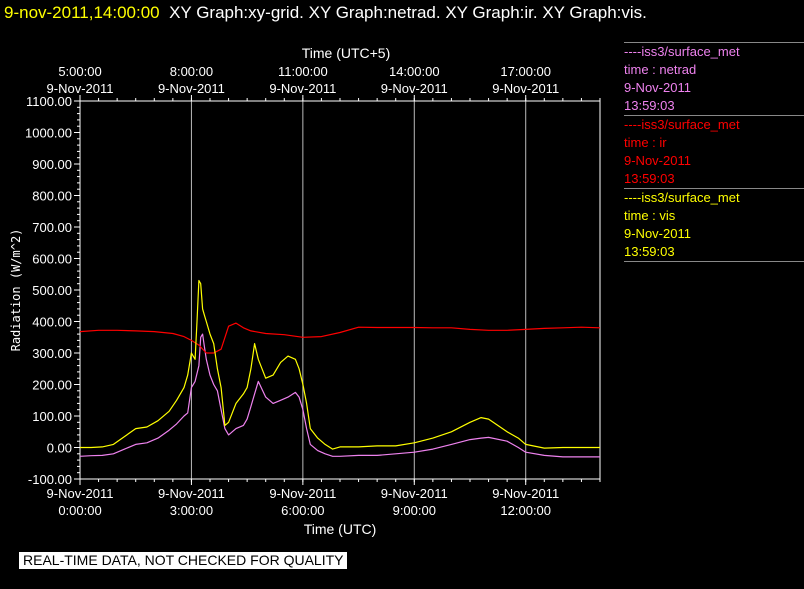  Describe the element at coordinates (49, 101) in the screenshot. I see `y-tick-label: 1100.00` at that location.